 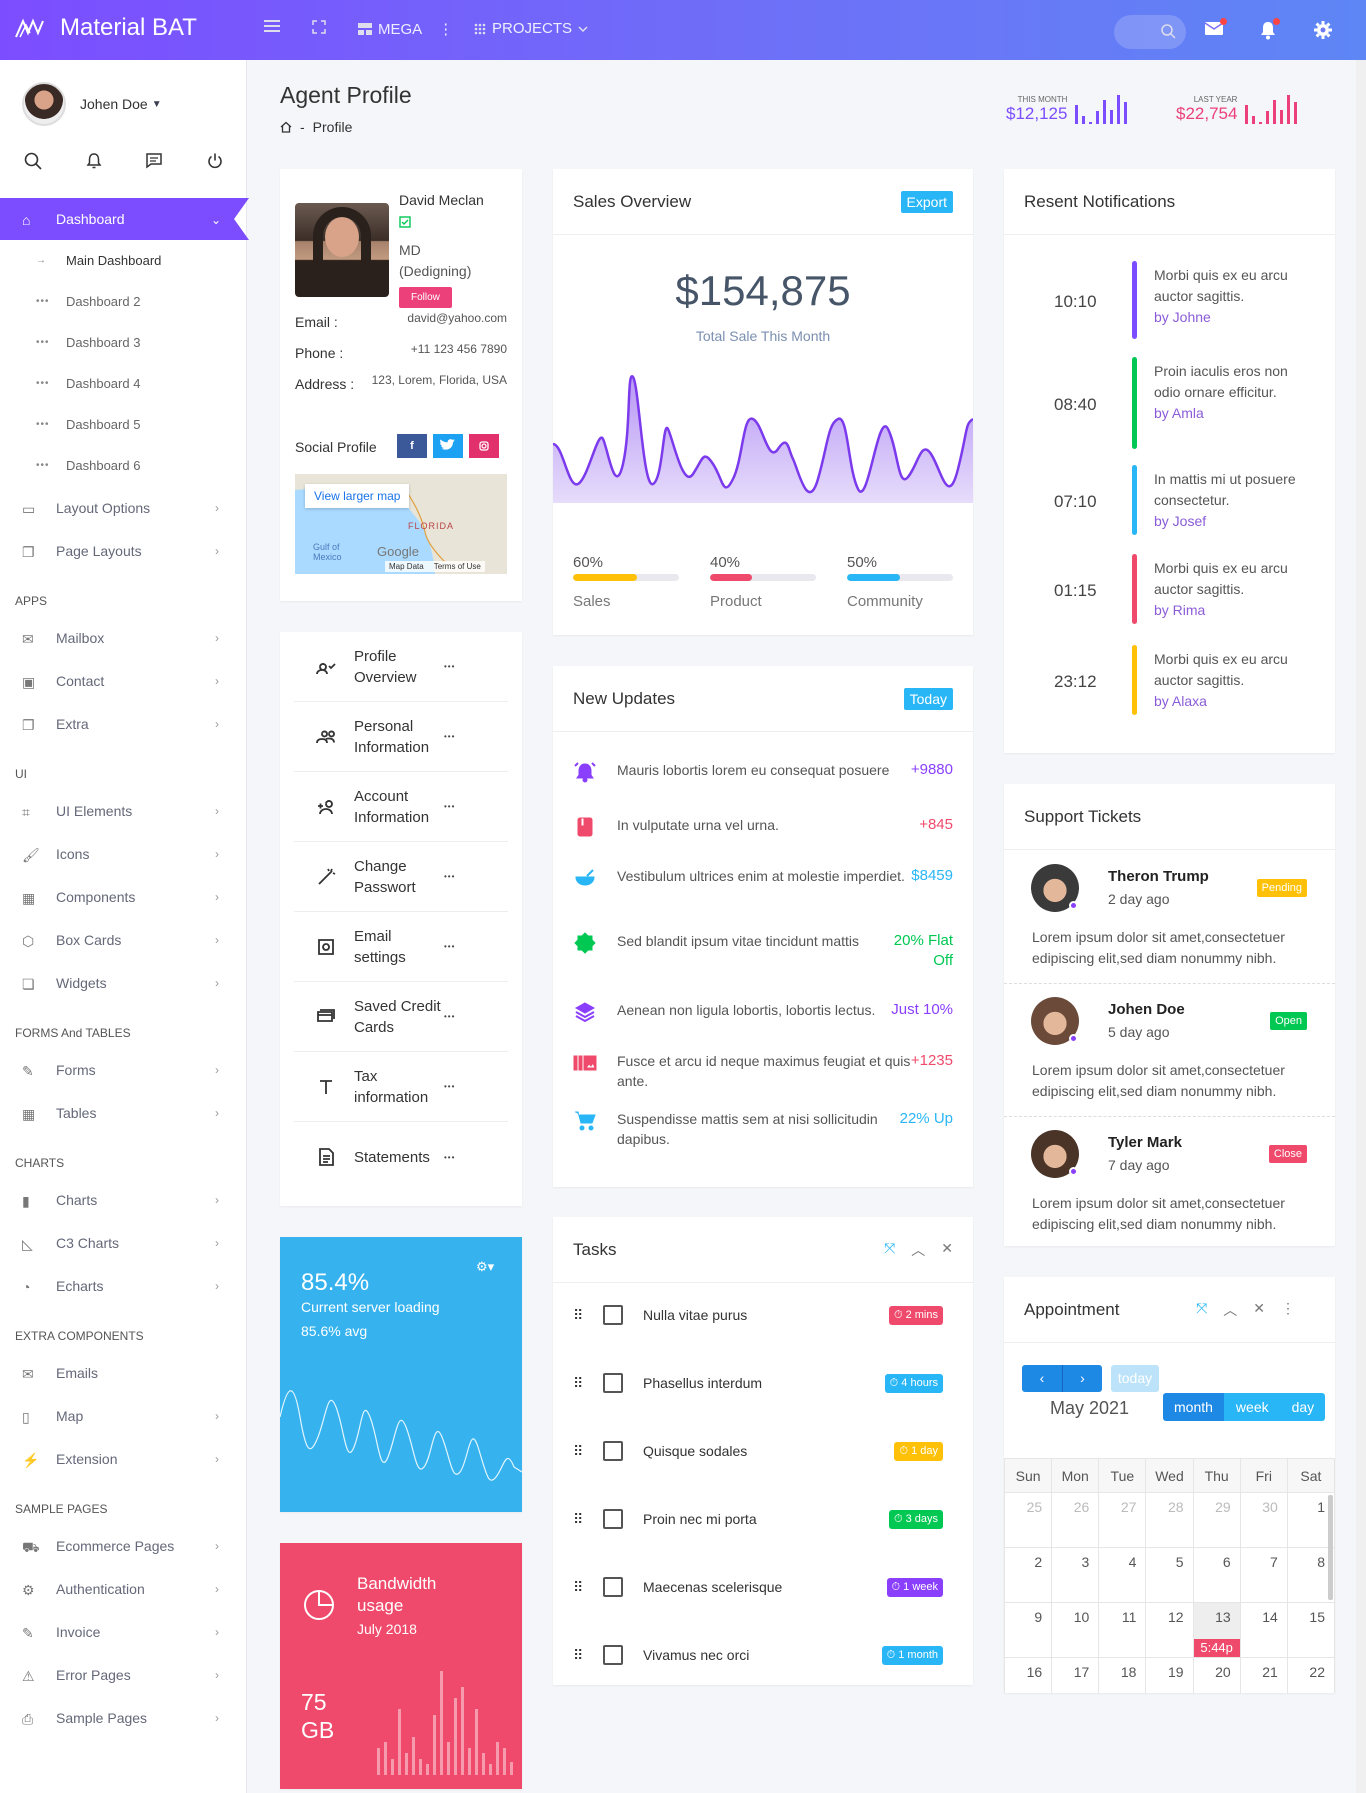 I want to click on sidebar-item: ▦ Components ›, so click(x=123, y=896).